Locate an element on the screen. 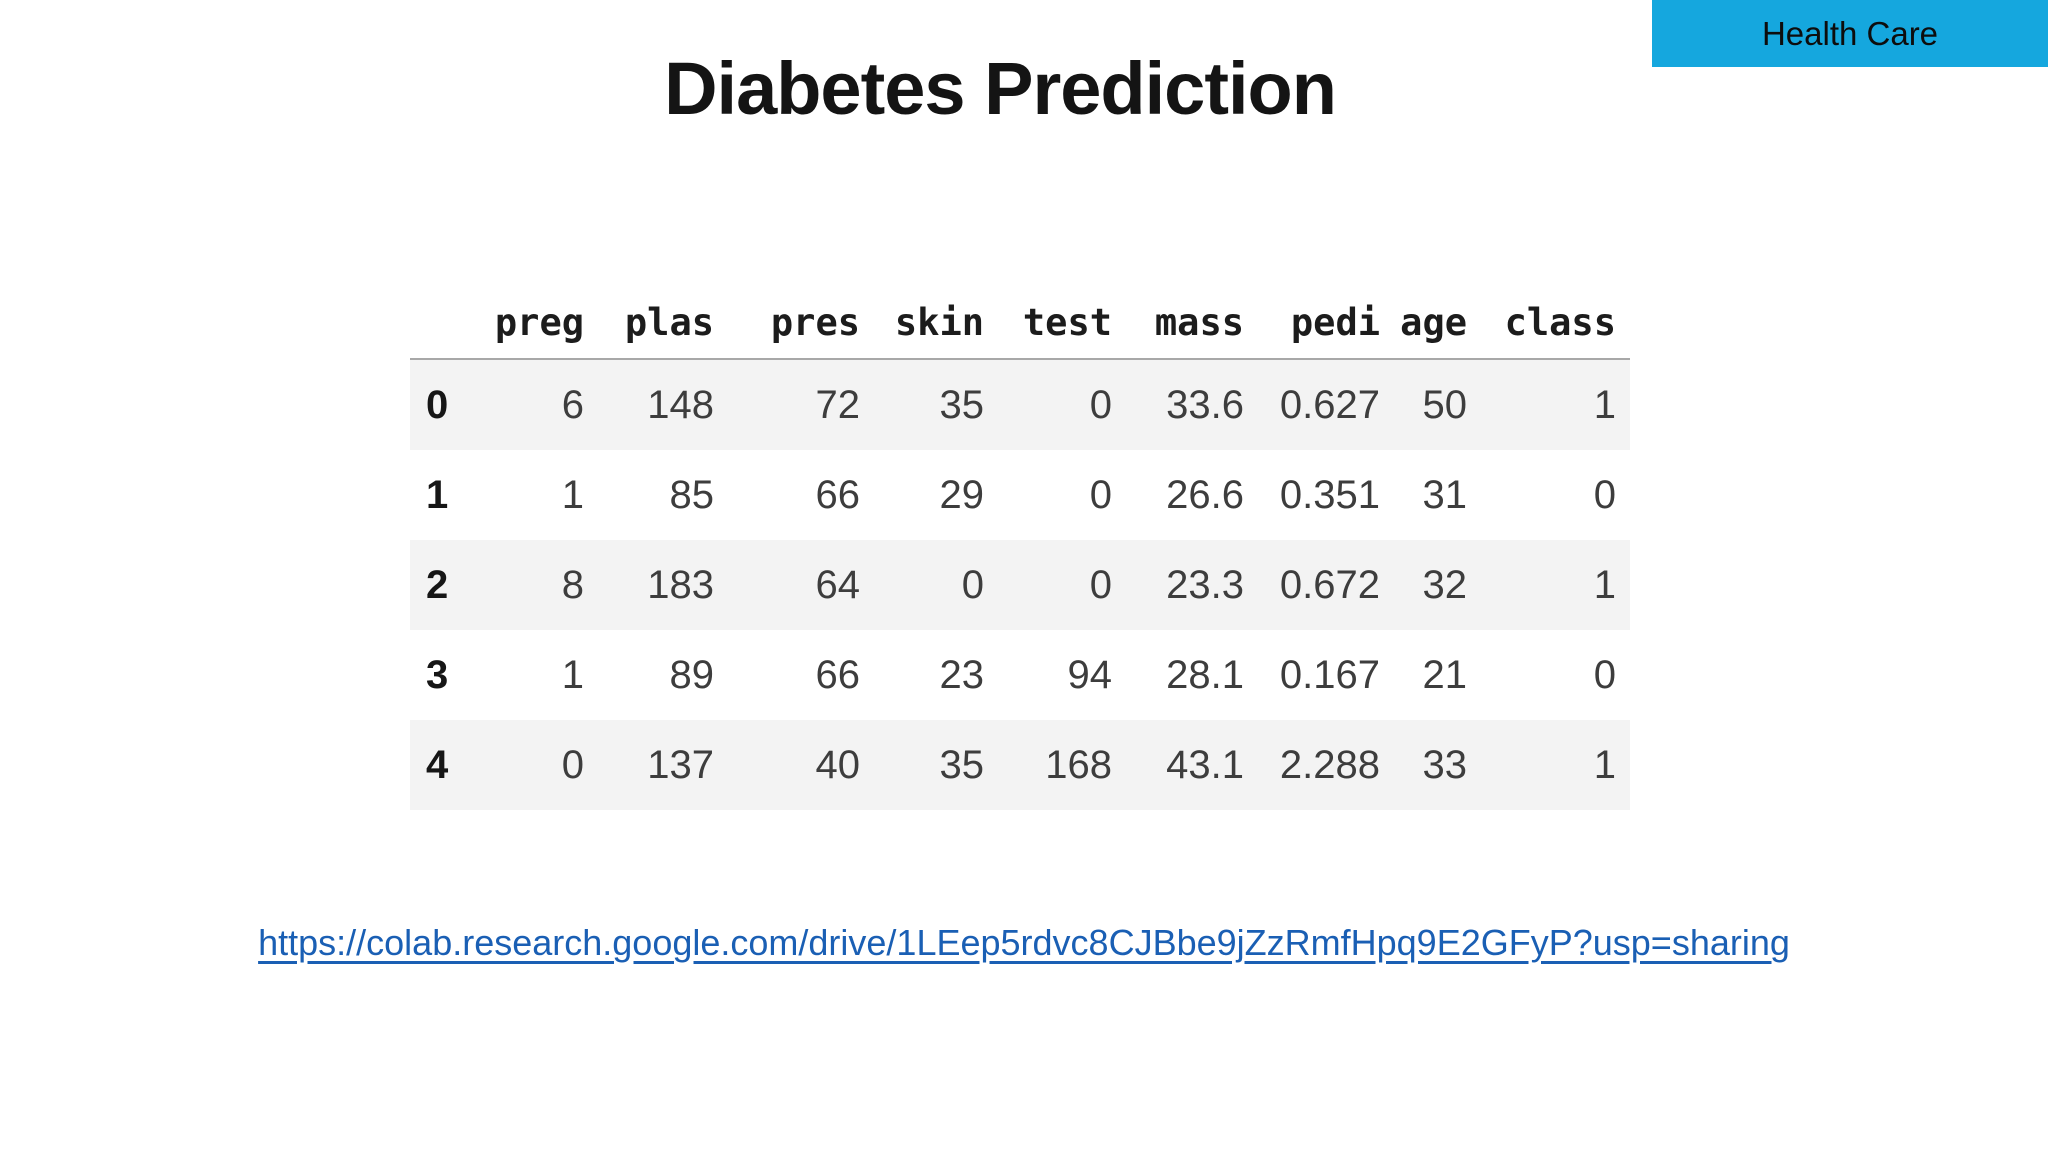 The height and width of the screenshot is (1152, 2048). table-cell: 8 is located at coordinates (572, 584).